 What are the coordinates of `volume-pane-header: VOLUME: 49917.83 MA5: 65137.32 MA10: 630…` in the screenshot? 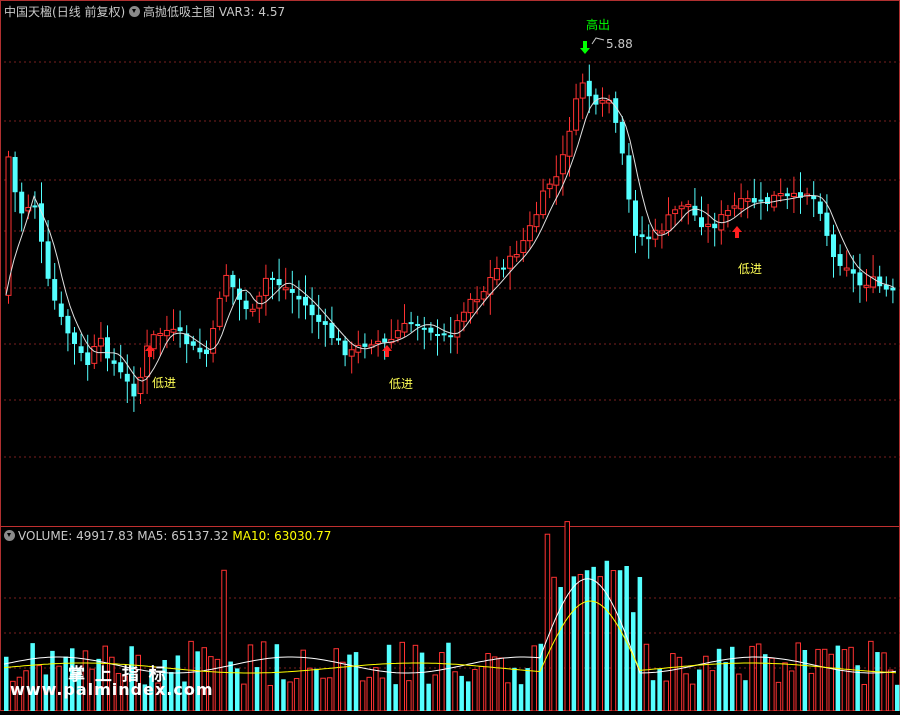 It's located at (167, 536).